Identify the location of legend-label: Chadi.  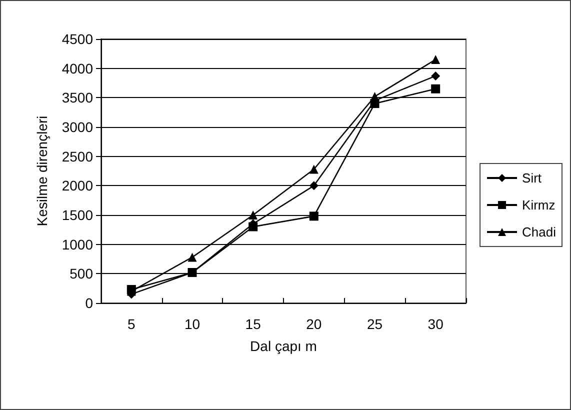
(539, 232).